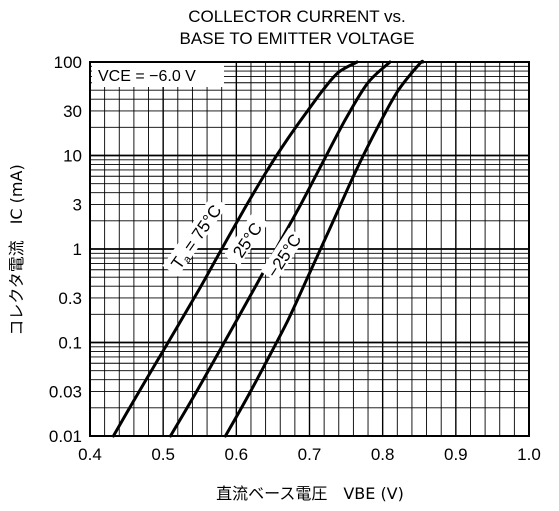 The image size is (559, 511). What do you see at coordinates (77, 249) in the screenshot?
I see `y-tick-label: 1` at bounding box center [77, 249].